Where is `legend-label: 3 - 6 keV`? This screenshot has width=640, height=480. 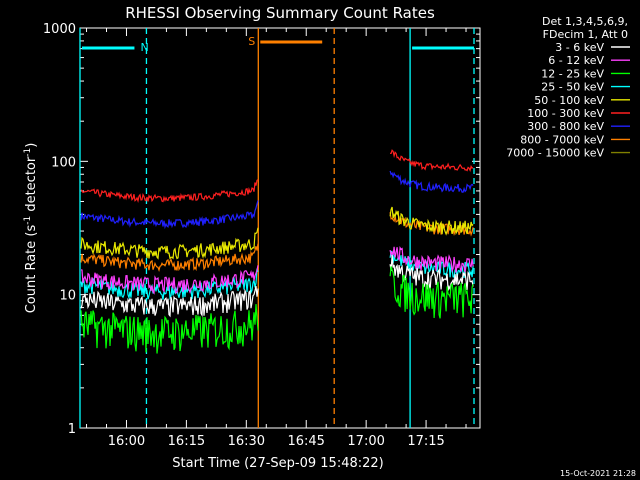 legend-label: 3 - 6 keV is located at coordinates (579, 47).